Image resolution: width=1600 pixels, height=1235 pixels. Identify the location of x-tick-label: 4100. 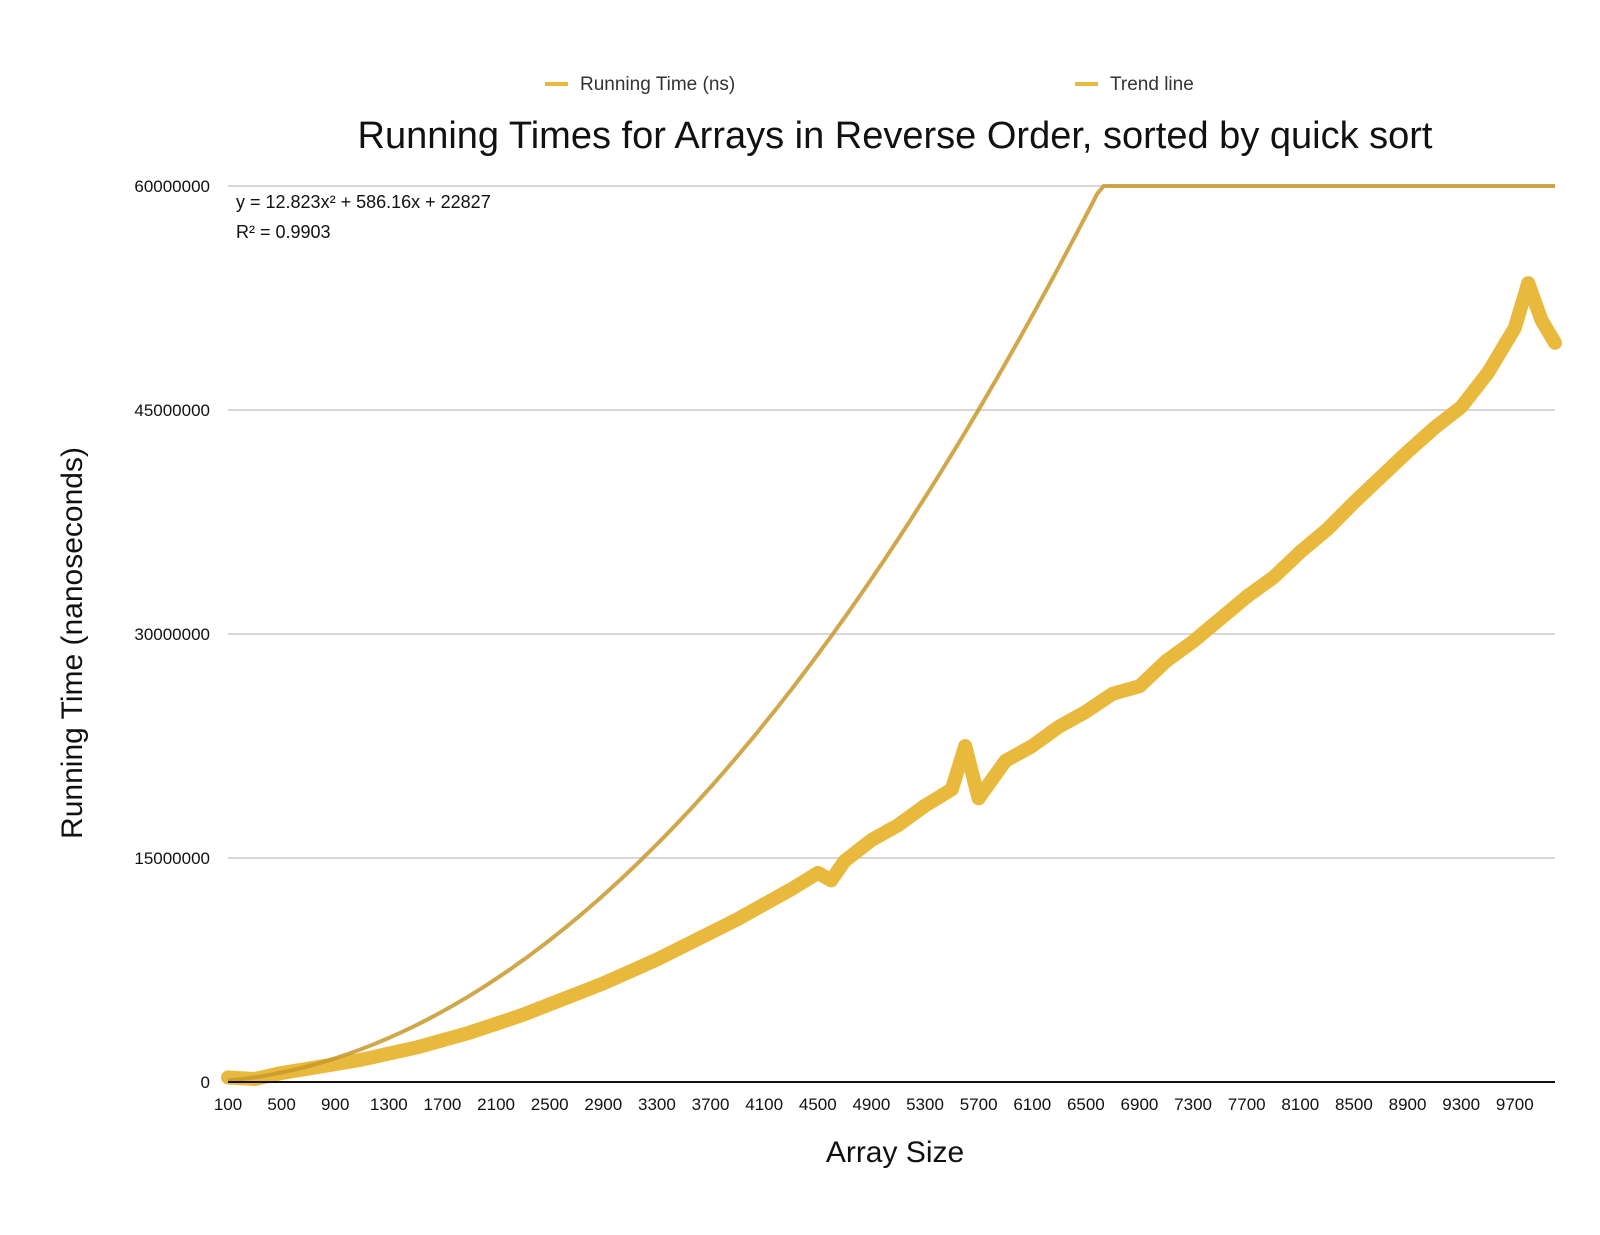
(764, 1104).